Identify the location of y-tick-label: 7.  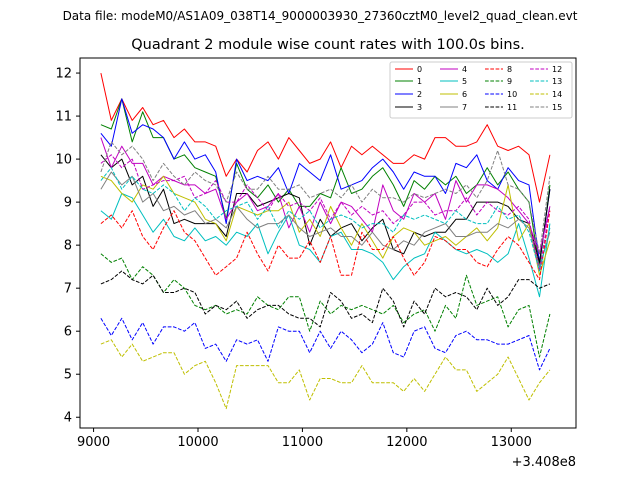
(68, 289).